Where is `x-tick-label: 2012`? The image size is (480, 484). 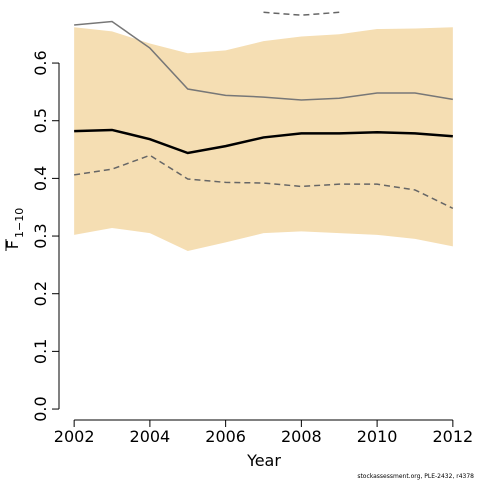 x-tick-label: 2012 is located at coordinates (452, 436).